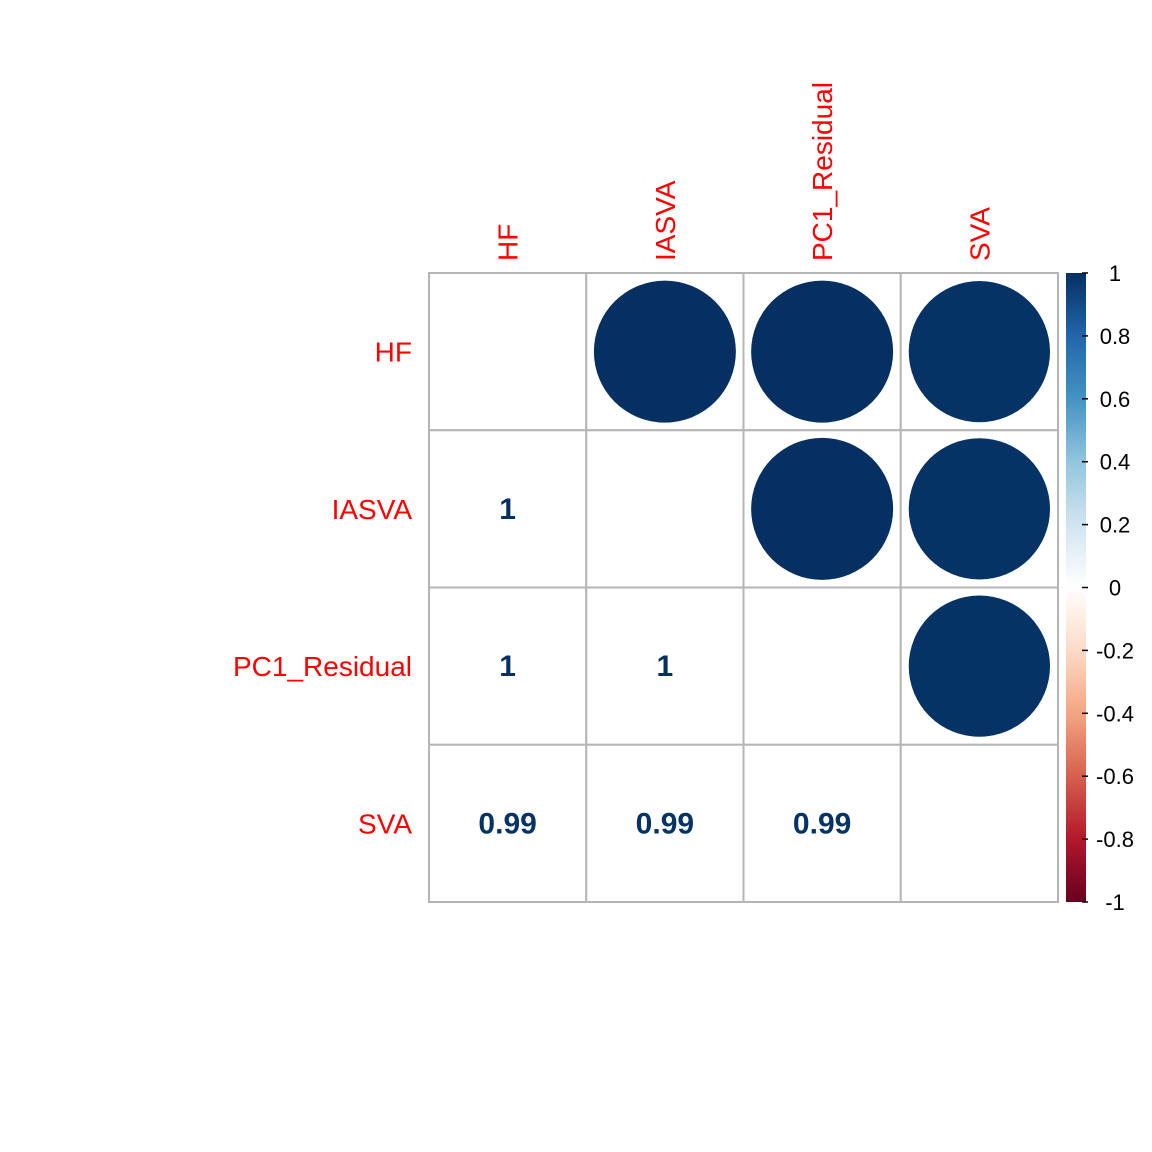 The width and height of the screenshot is (1152, 1152). What do you see at coordinates (979, 666) in the screenshot?
I see `circle-PC1_Residual-SVA` at bounding box center [979, 666].